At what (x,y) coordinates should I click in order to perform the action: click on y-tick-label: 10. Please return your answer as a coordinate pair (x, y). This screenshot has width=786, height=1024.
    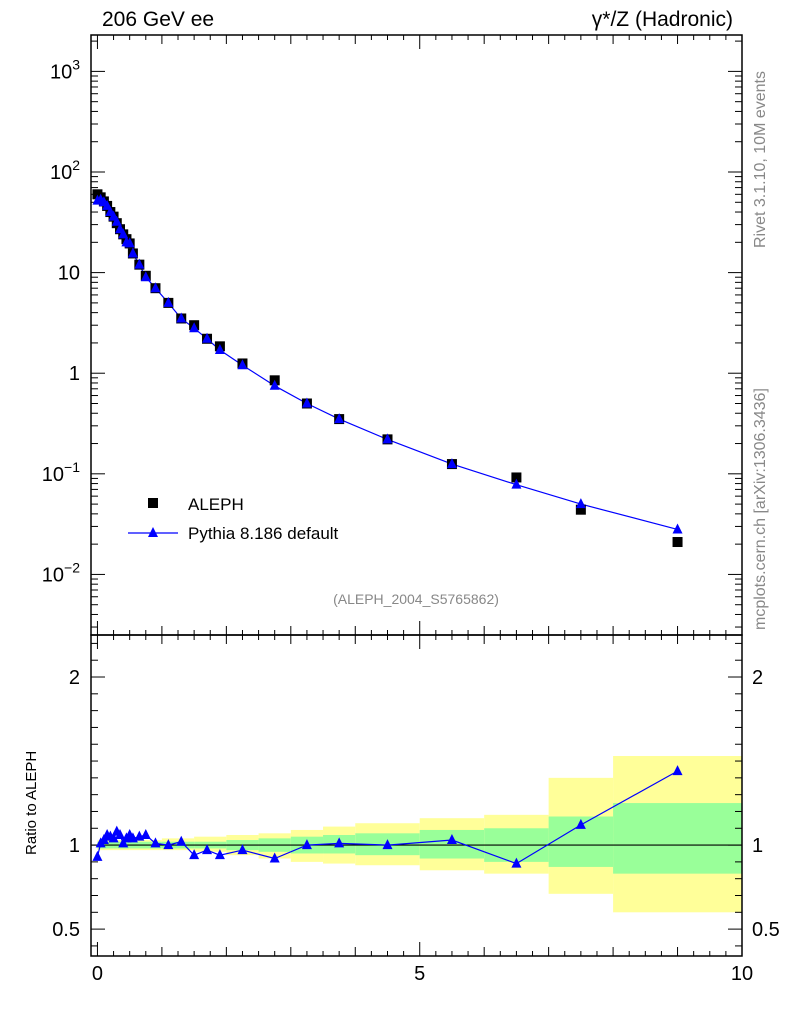
    Looking at the image, I should click on (69, 274).